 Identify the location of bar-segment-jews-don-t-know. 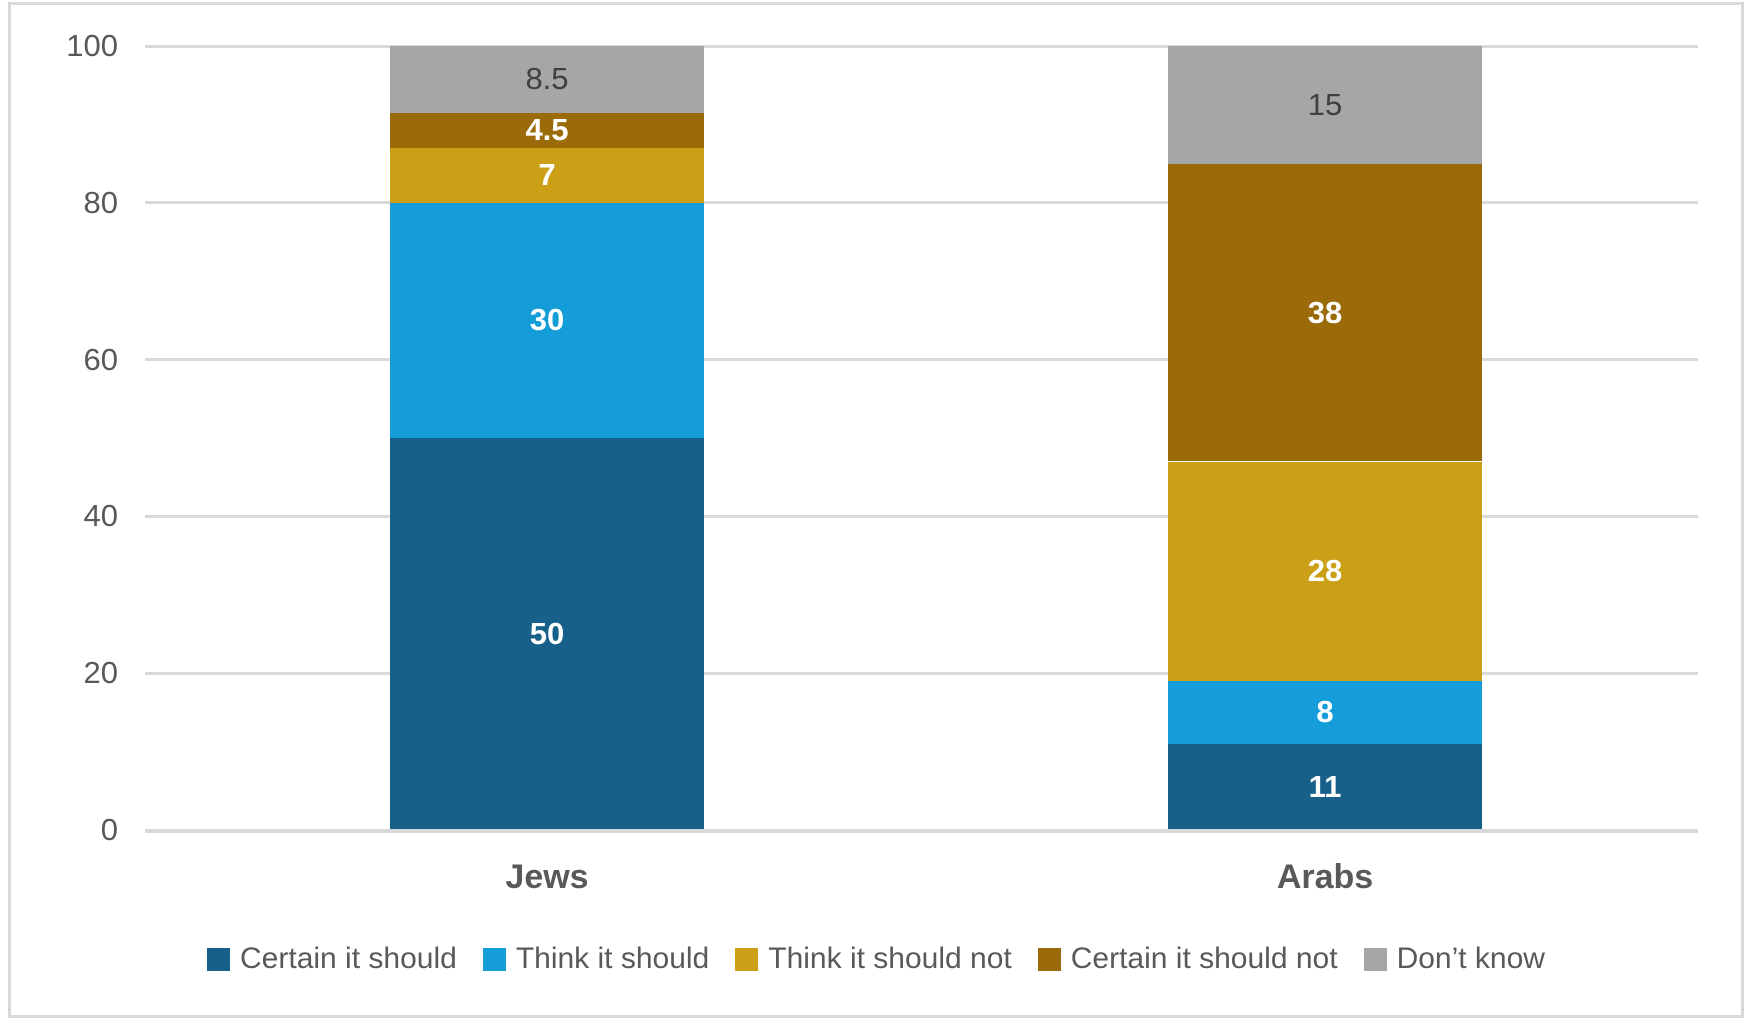
(547, 79).